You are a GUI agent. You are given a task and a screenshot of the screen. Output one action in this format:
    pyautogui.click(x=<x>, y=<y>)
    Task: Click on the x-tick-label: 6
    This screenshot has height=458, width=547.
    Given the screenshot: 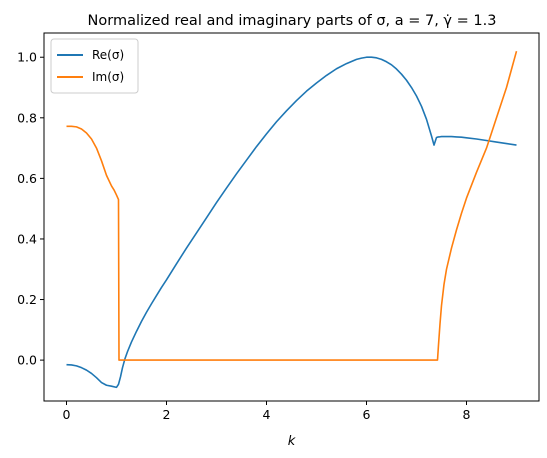 What is the action you would take?
    pyautogui.click(x=367, y=414)
    